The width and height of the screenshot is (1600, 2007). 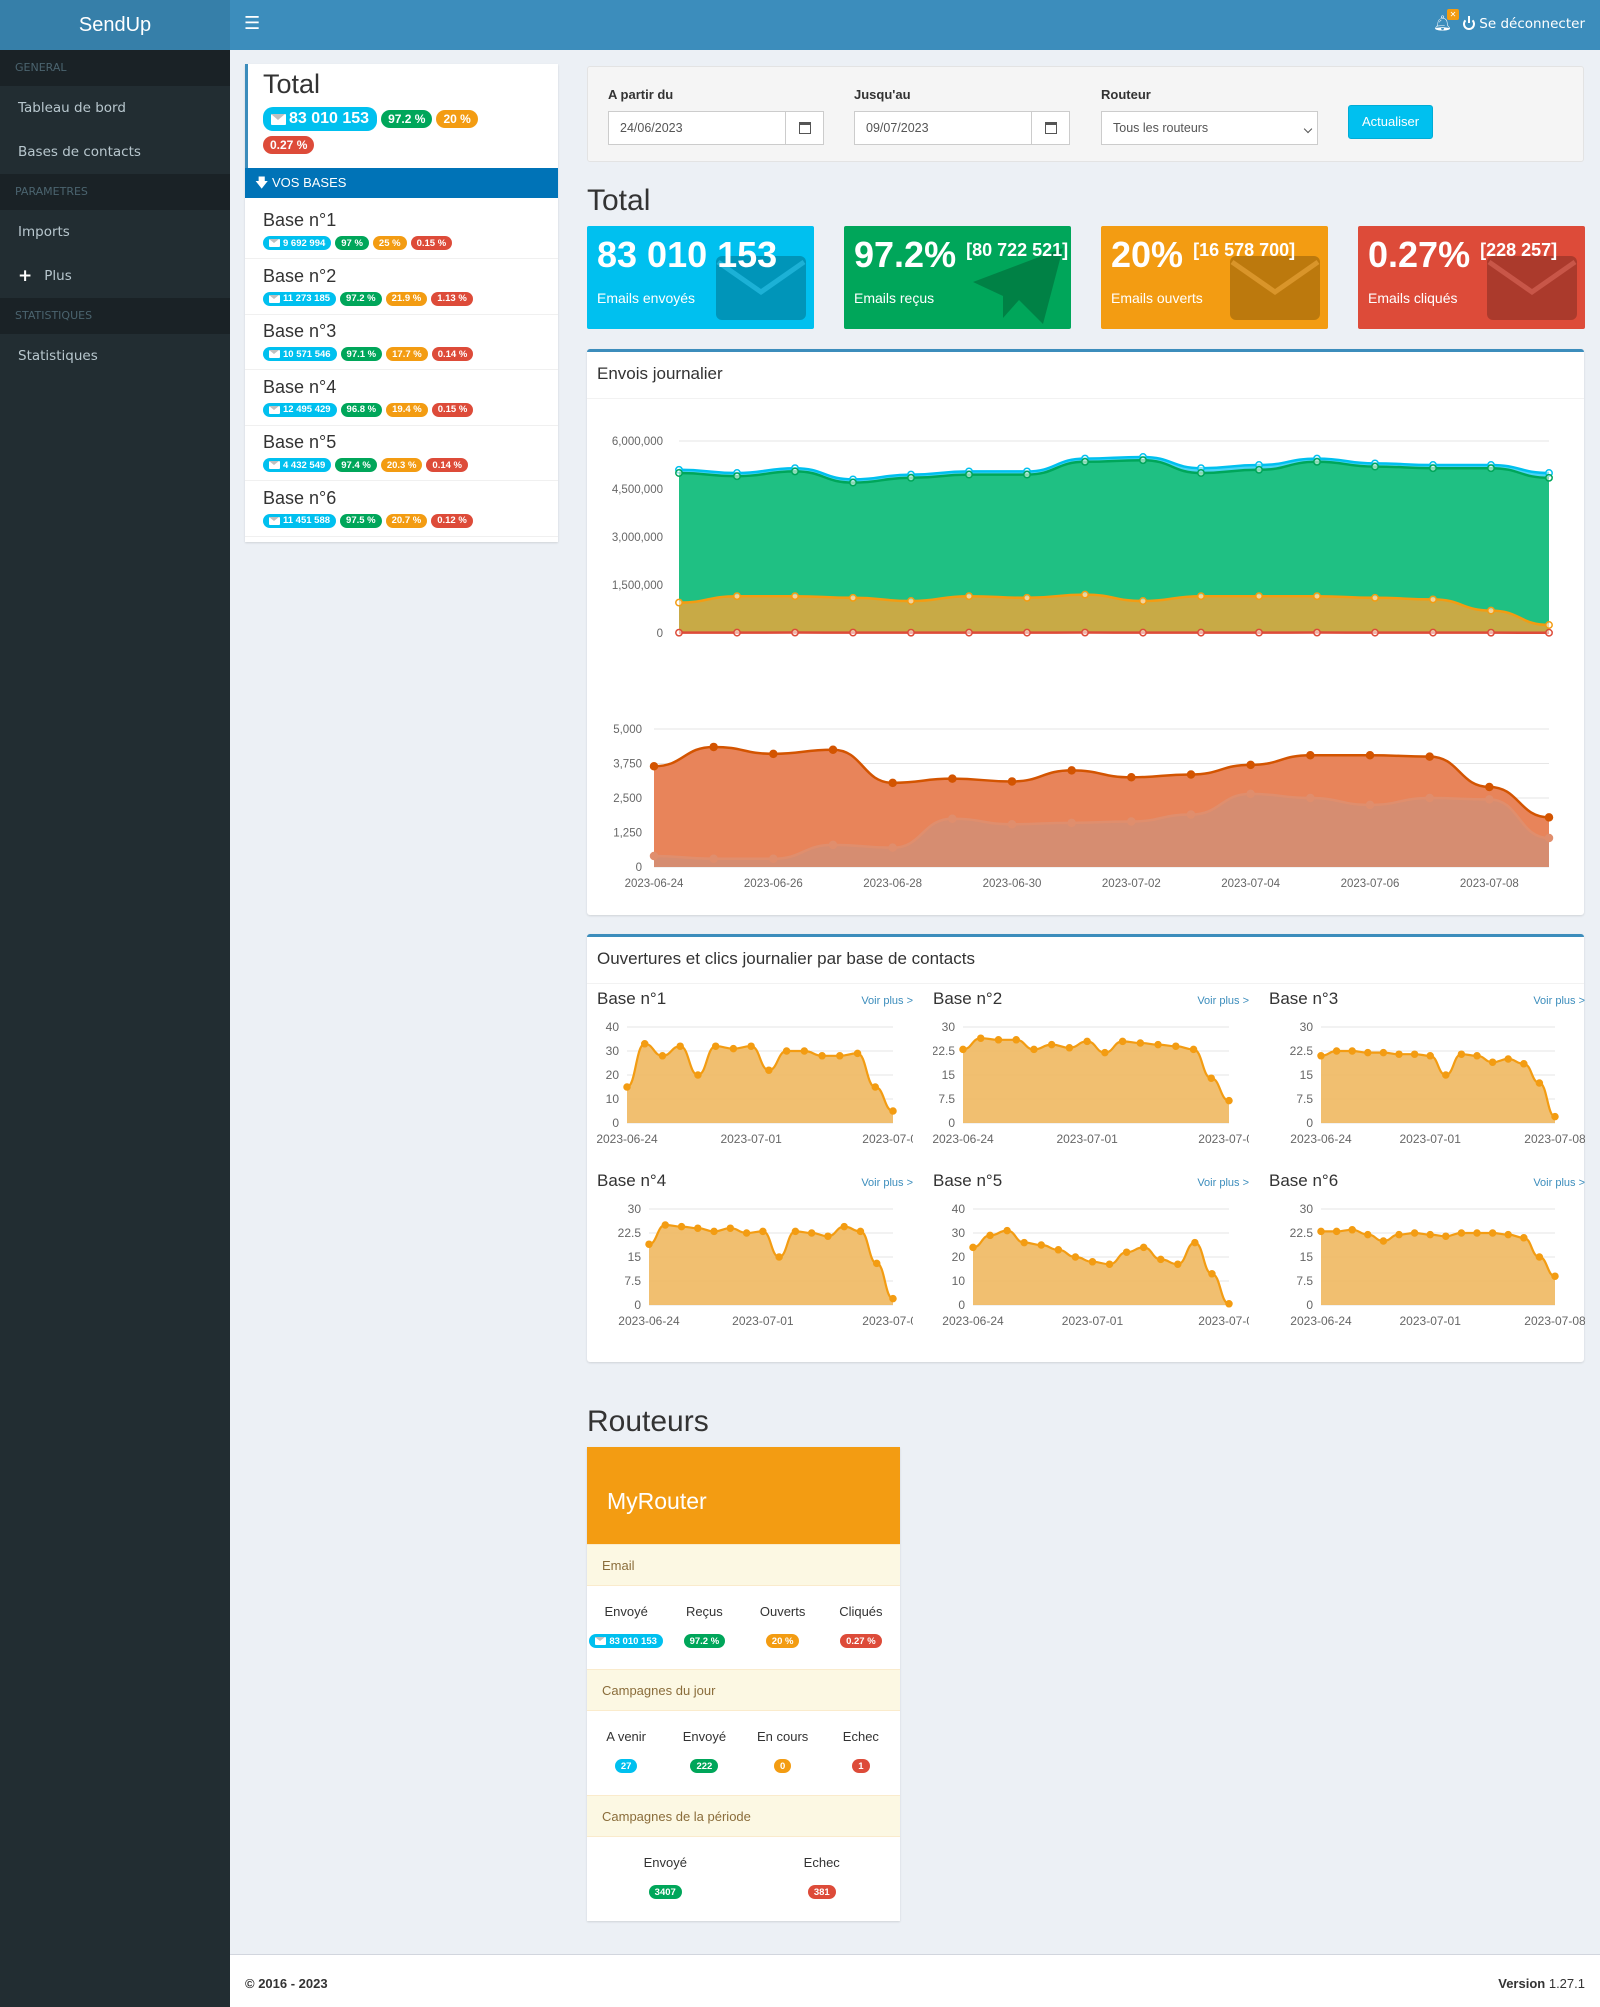 What do you see at coordinates (1524, 24) in the screenshot?
I see `logout-button: Se déconnecter` at bounding box center [1524, 24].